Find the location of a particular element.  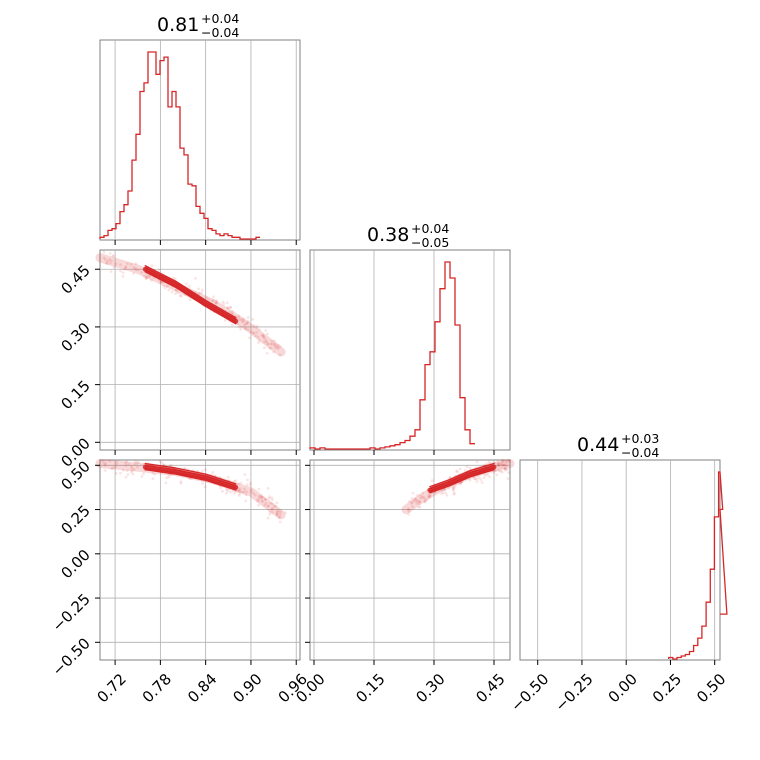

panel-diag-2-title-lower: −0.04 is located at coordinates (640, 452).